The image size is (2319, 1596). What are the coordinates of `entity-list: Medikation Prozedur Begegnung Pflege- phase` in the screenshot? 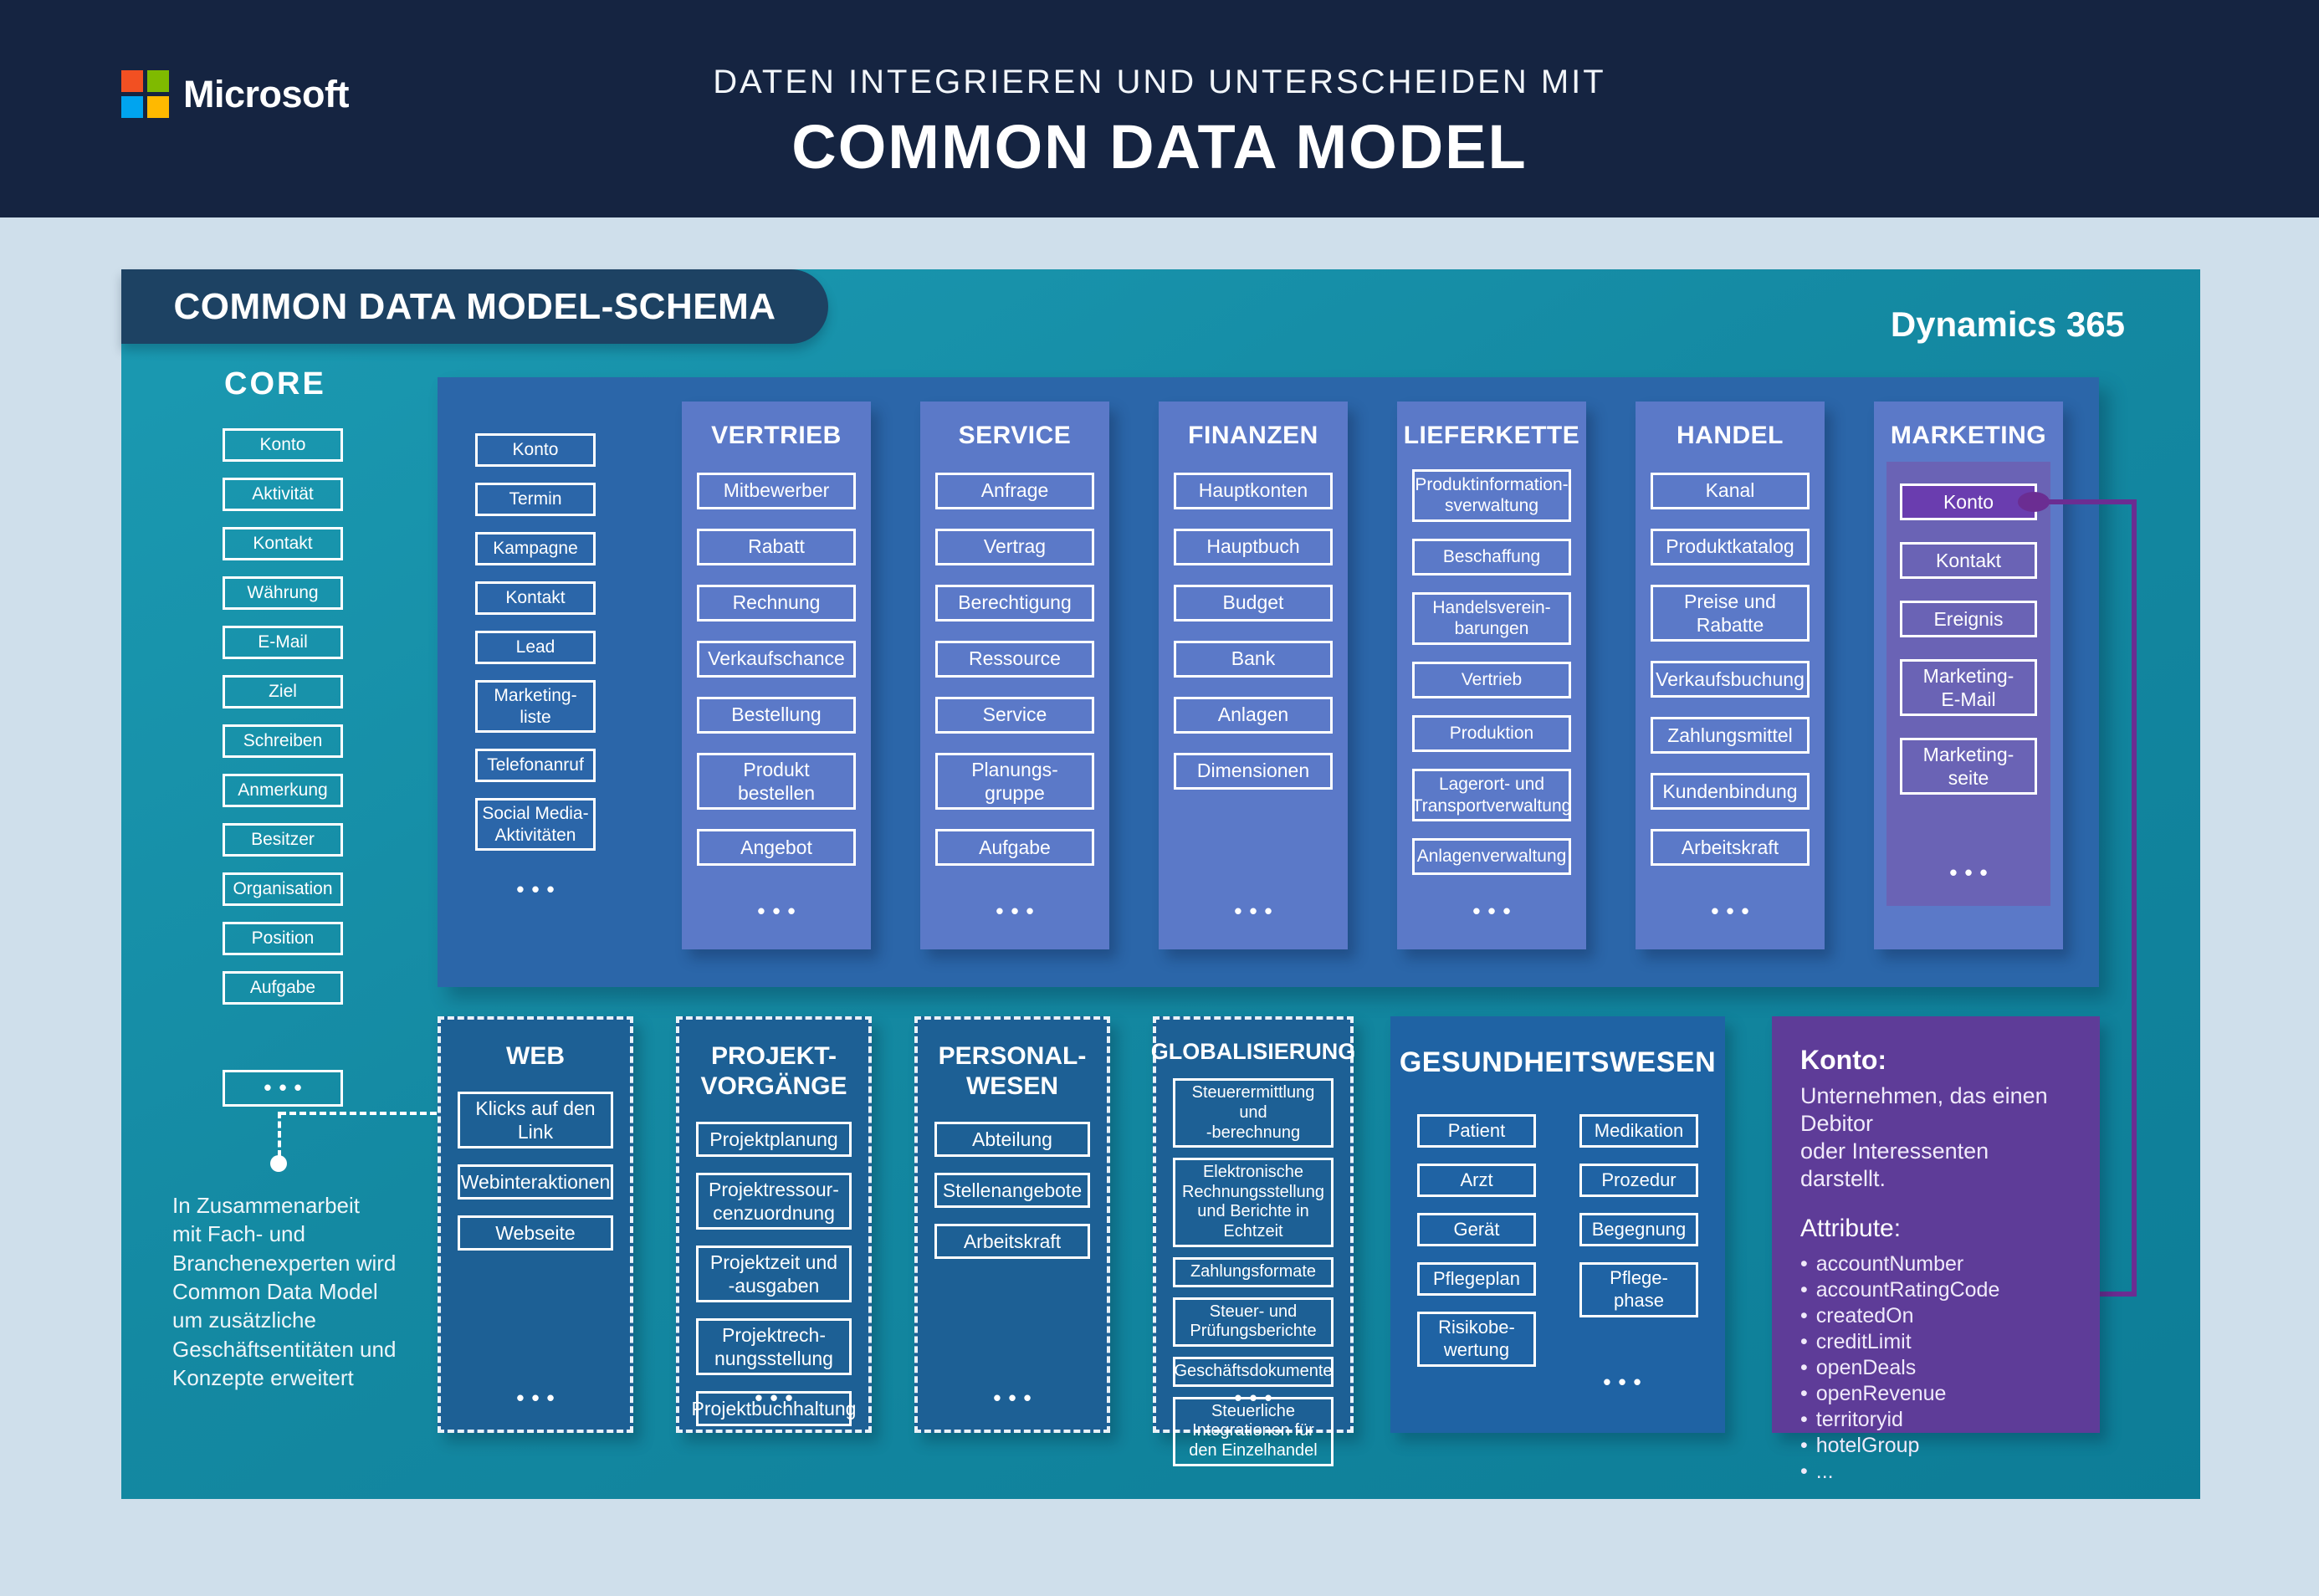 It's located at (1638, 1241).